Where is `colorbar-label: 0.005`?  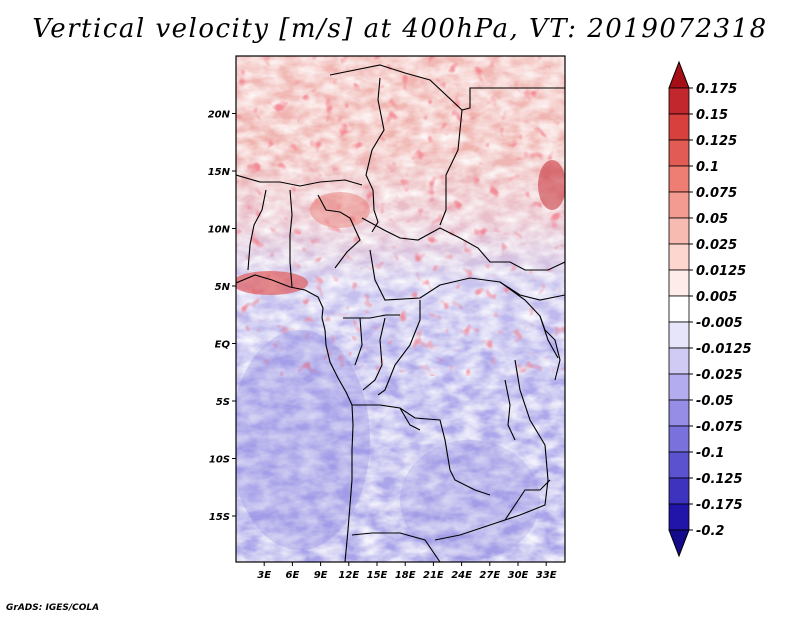
colorbar-label: 0.005 is located at coordinates (716, 297).